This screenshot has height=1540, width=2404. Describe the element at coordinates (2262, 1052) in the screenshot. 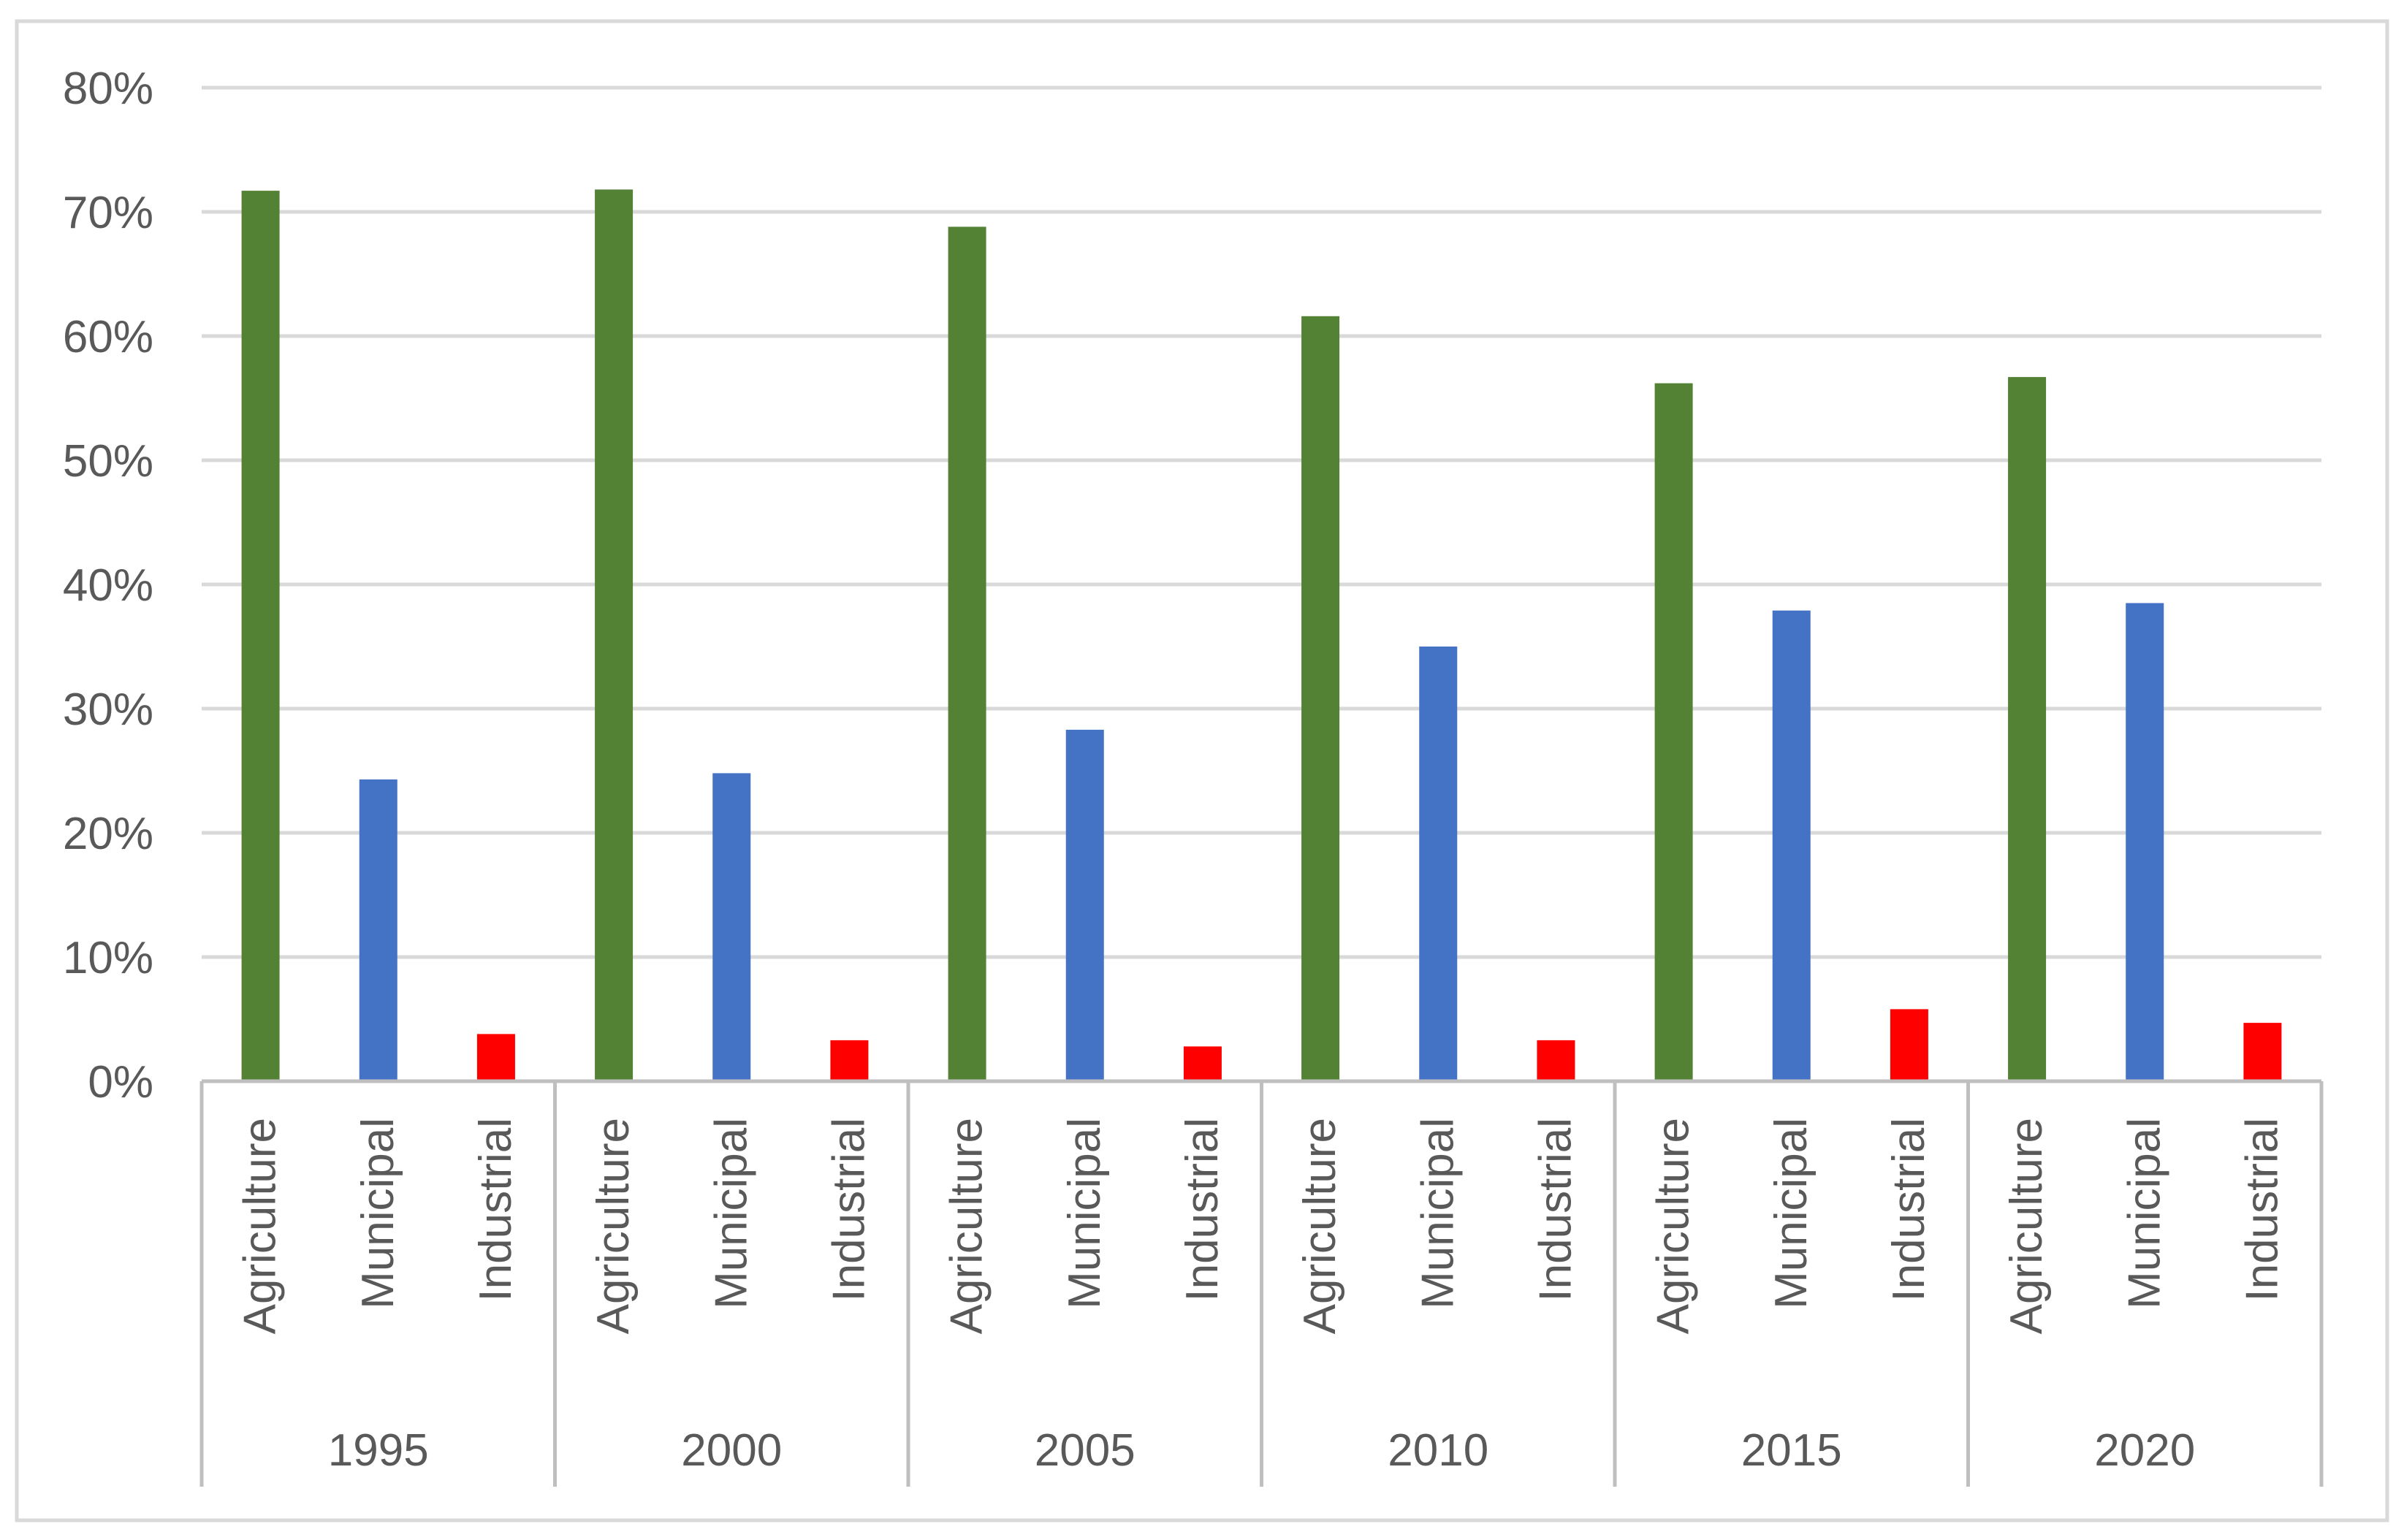

I see `bar-industrial-2020` at that location.